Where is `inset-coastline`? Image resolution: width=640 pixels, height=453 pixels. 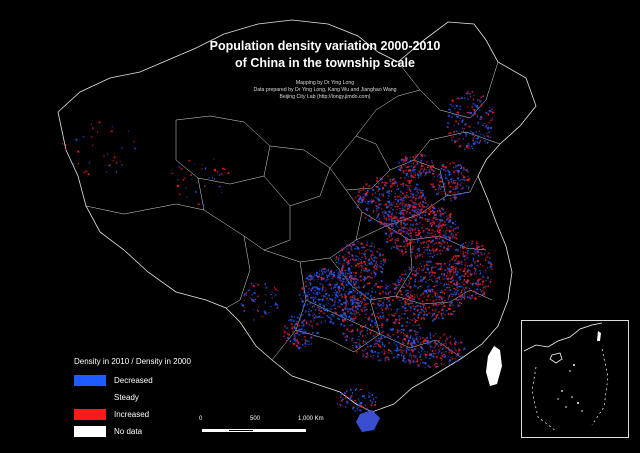 inset-coastline is located at coordinates (563, 337).